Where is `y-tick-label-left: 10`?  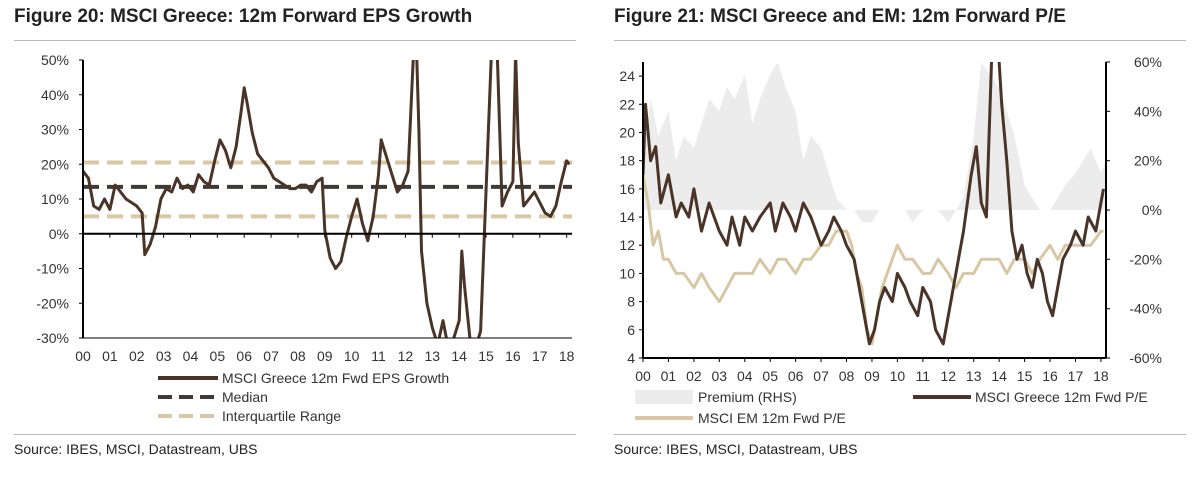
y-tick-label-left: 10 is located at coordinates (627, 273).